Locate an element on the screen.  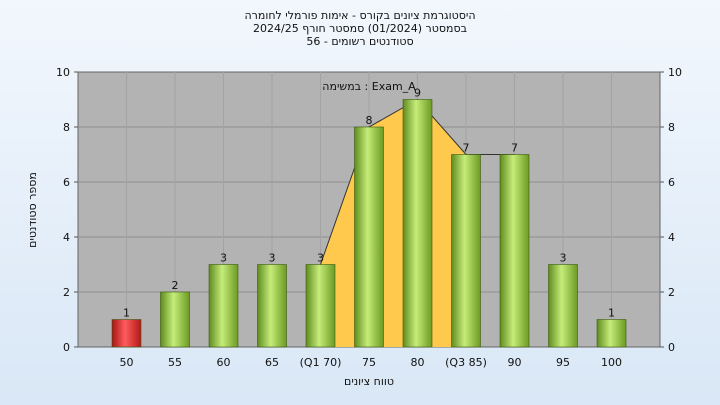
y-axis-label: מספר סטודנטים is located at coordinates (32, 210).